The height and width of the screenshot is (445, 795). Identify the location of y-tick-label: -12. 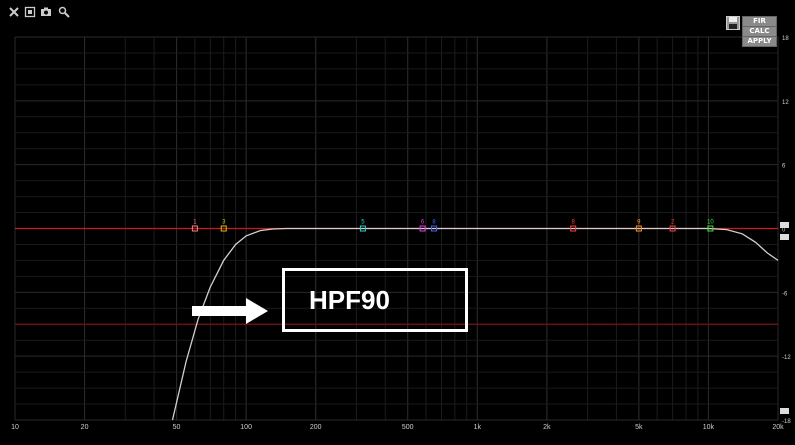
(786, 358).